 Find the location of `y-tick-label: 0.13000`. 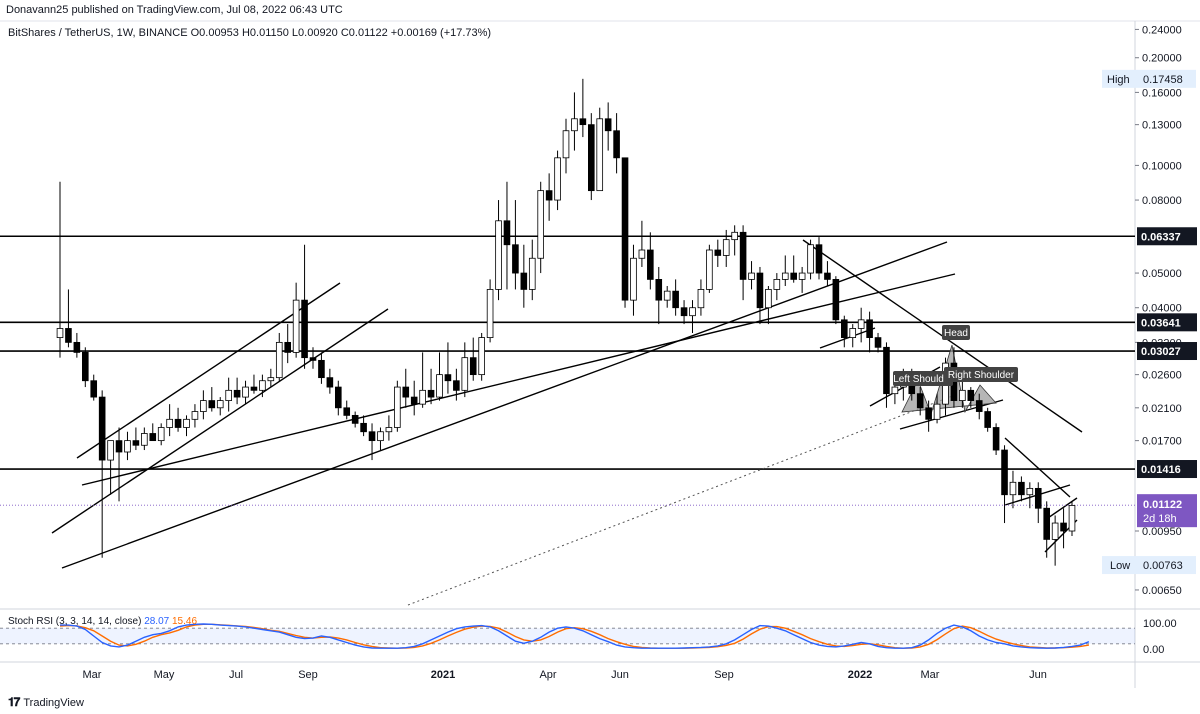

y-tick-label: 0.13000 is located at coordinates (1162, 126).